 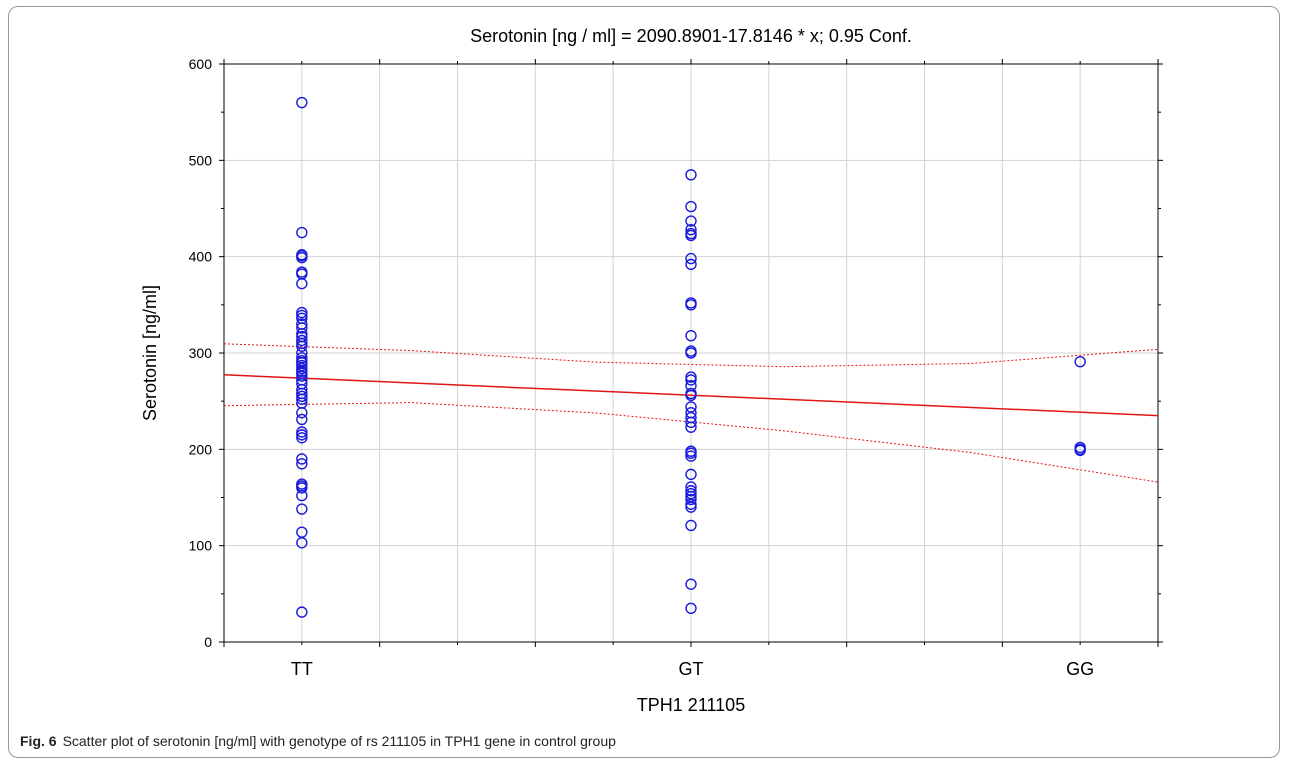 I want to click on y-tick-label: 400, so click(x=201, y=257).